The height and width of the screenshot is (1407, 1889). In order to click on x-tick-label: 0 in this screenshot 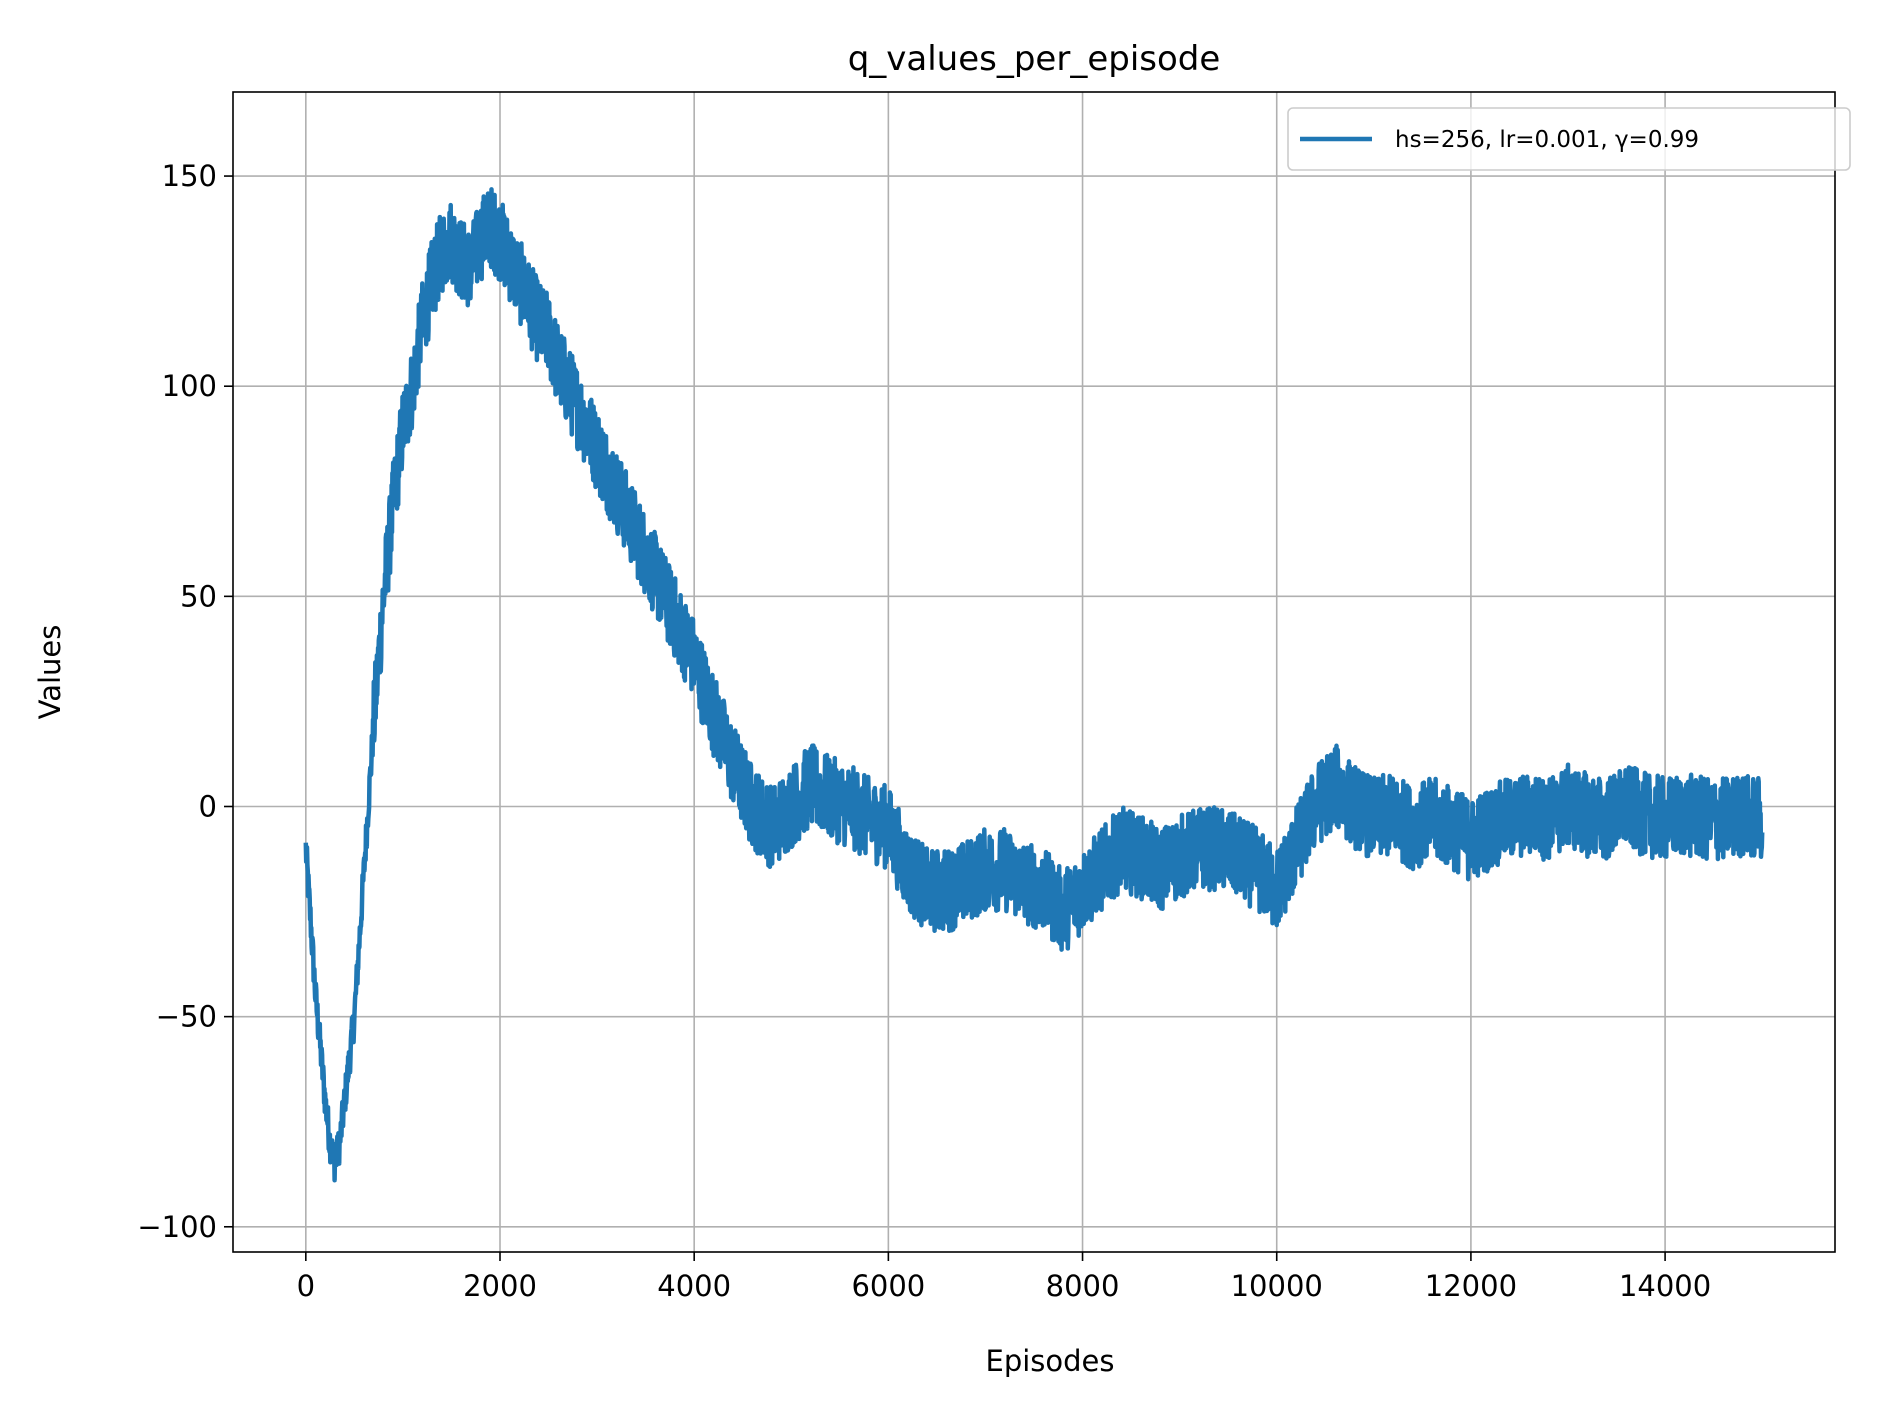, I will do `click(306, 1286)`.